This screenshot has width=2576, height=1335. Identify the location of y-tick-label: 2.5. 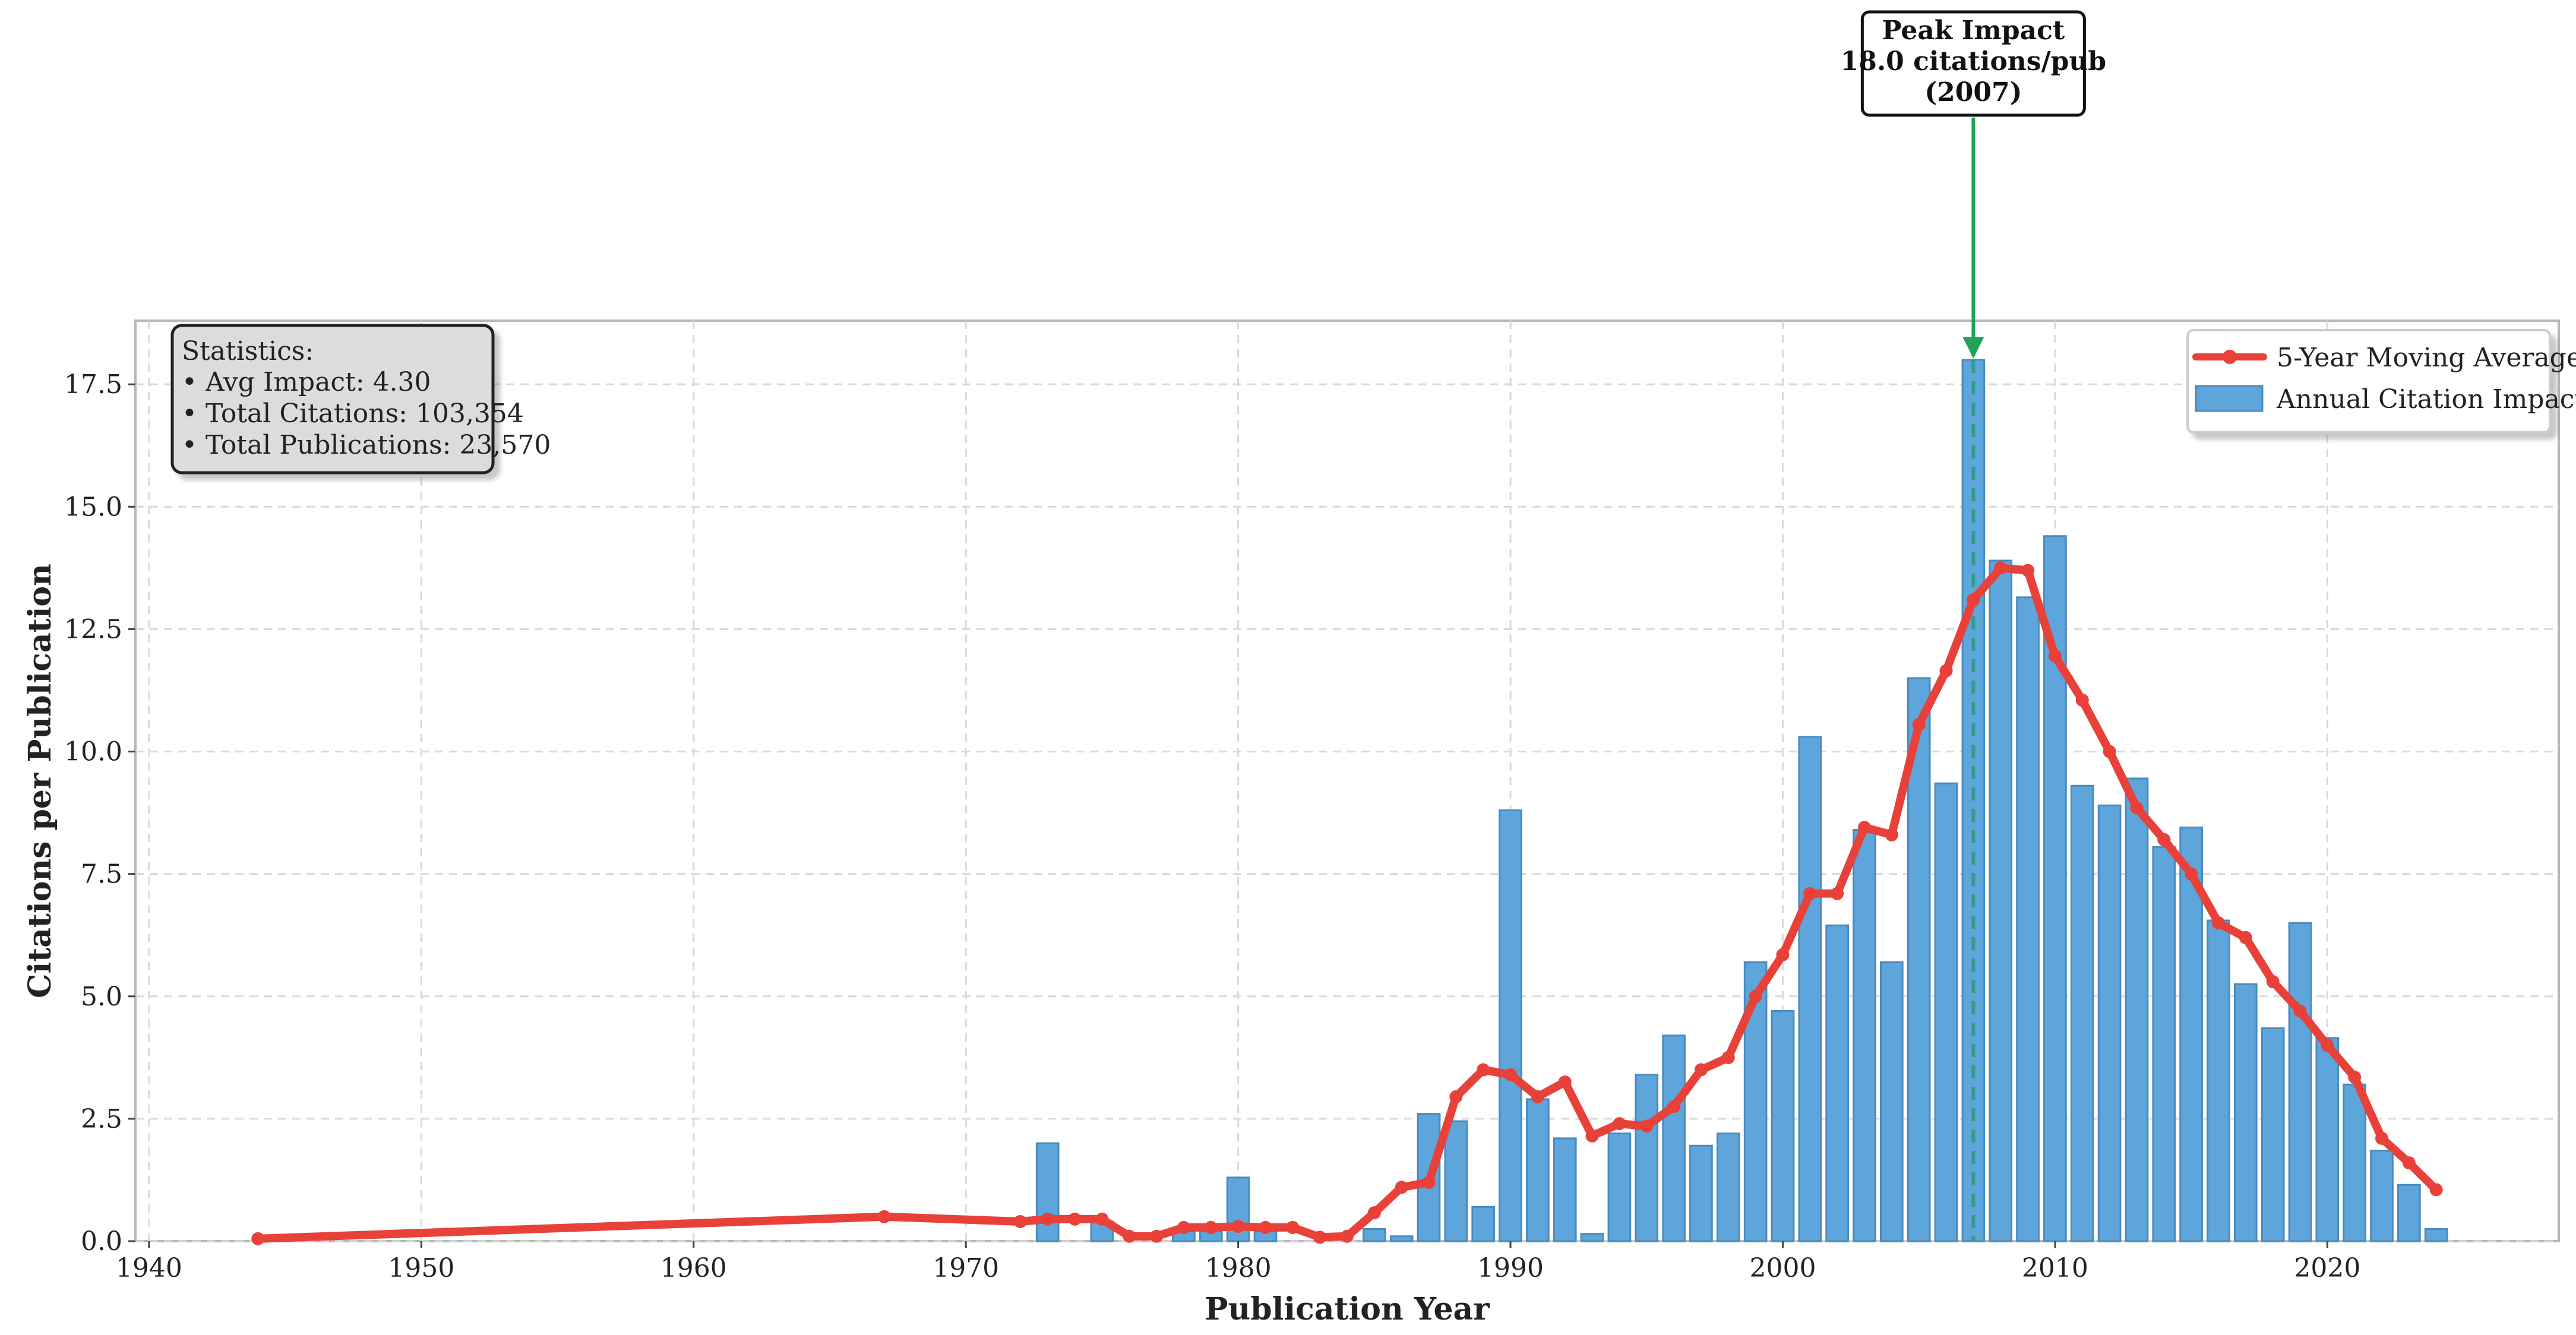
(101, 1119).